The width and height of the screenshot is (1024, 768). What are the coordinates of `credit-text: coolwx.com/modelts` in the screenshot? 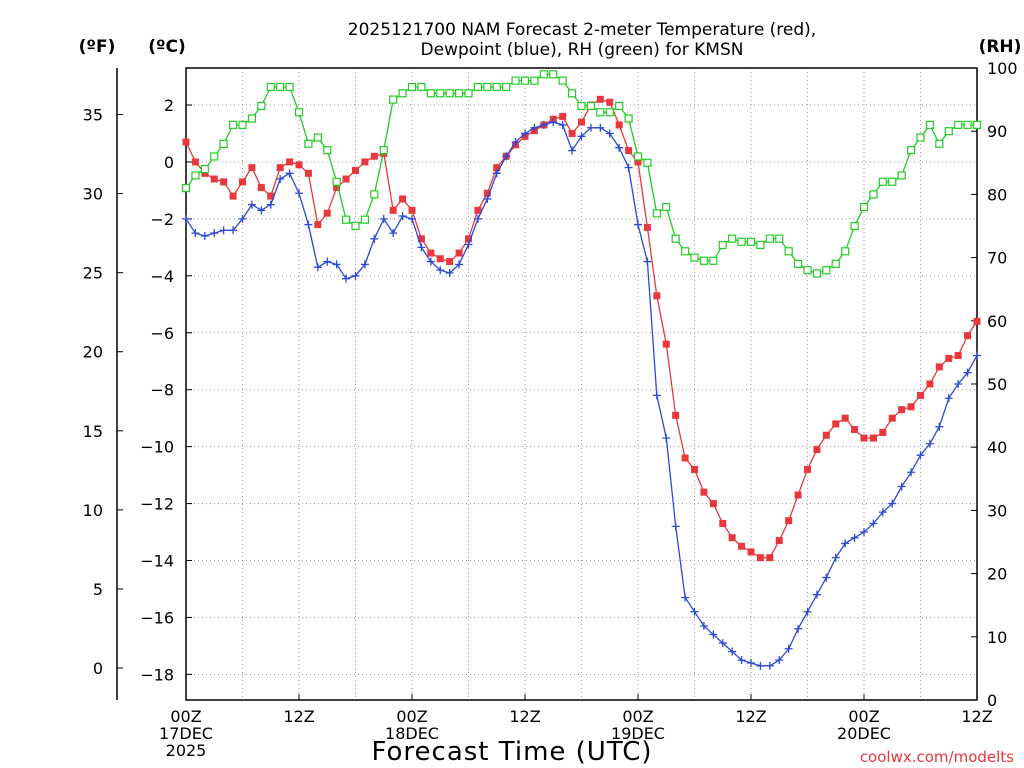 It's located at (937, 757).